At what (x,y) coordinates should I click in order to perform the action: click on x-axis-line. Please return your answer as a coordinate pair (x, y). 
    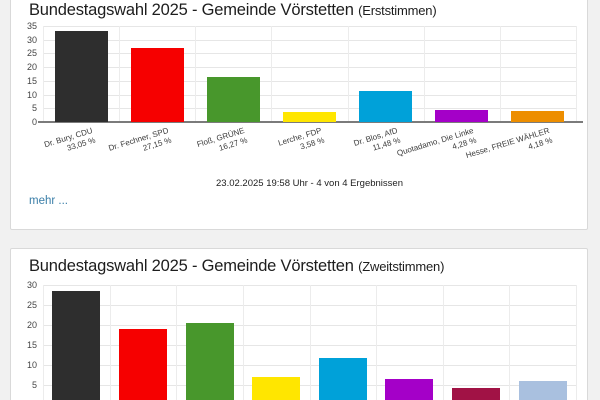
    Looking at the image, I should click on (310, 122).